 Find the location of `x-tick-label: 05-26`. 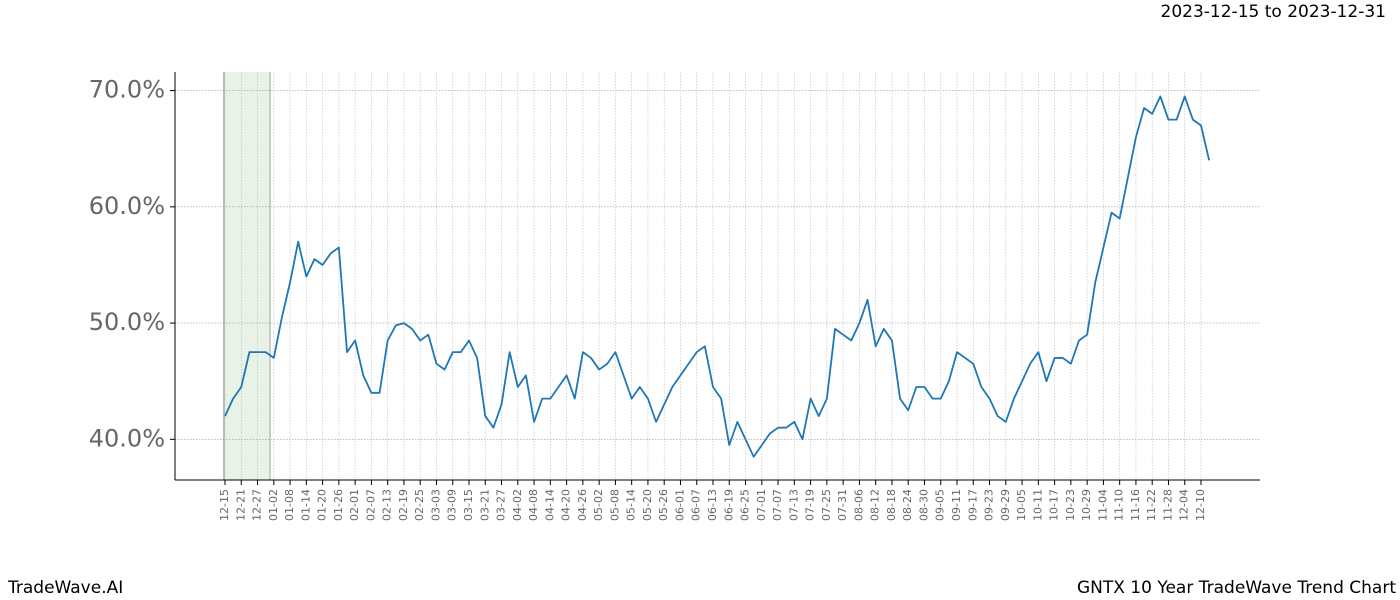

x-tick-label: 05-26 is located at coordinates (663, 505).